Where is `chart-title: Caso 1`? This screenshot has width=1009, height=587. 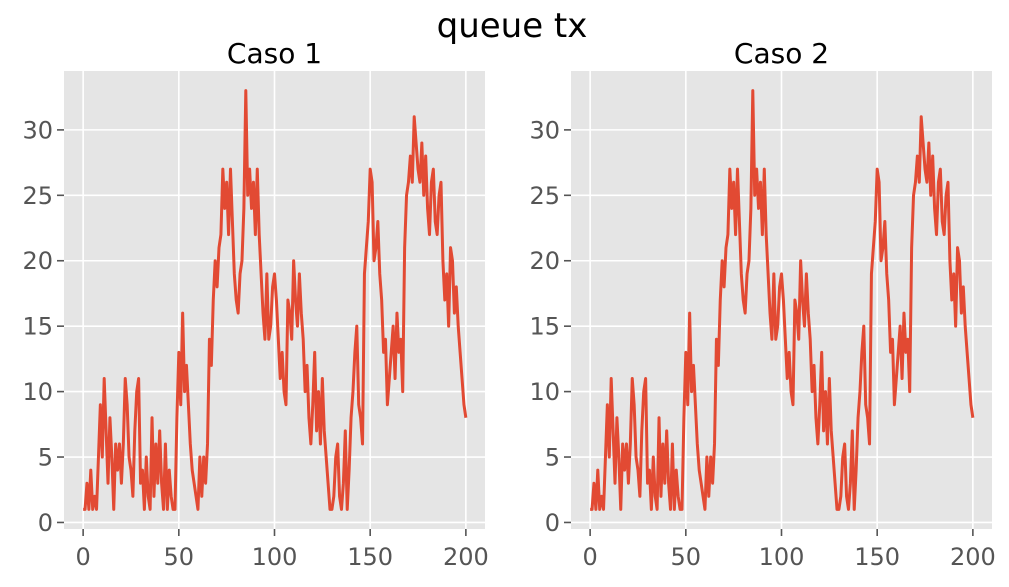 chart-title: Caso 1 is located at coordinates (274, 53).